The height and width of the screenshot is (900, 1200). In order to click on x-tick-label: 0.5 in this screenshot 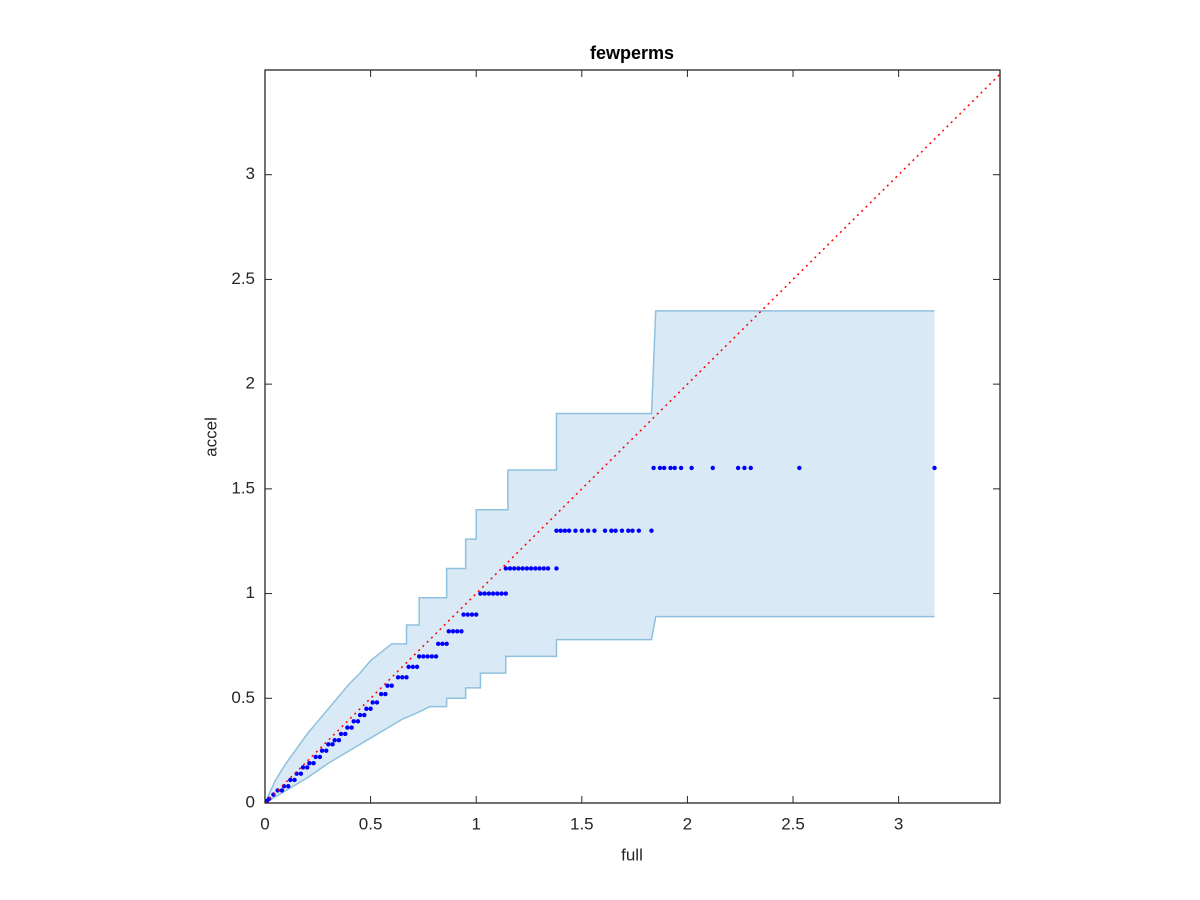, I will do `click(371, 823)`.